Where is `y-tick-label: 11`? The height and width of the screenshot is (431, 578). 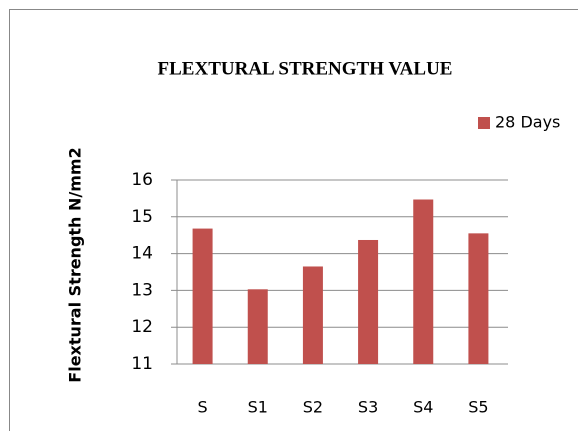 y-tick-label: 11 is located at coordinates (142, 364).